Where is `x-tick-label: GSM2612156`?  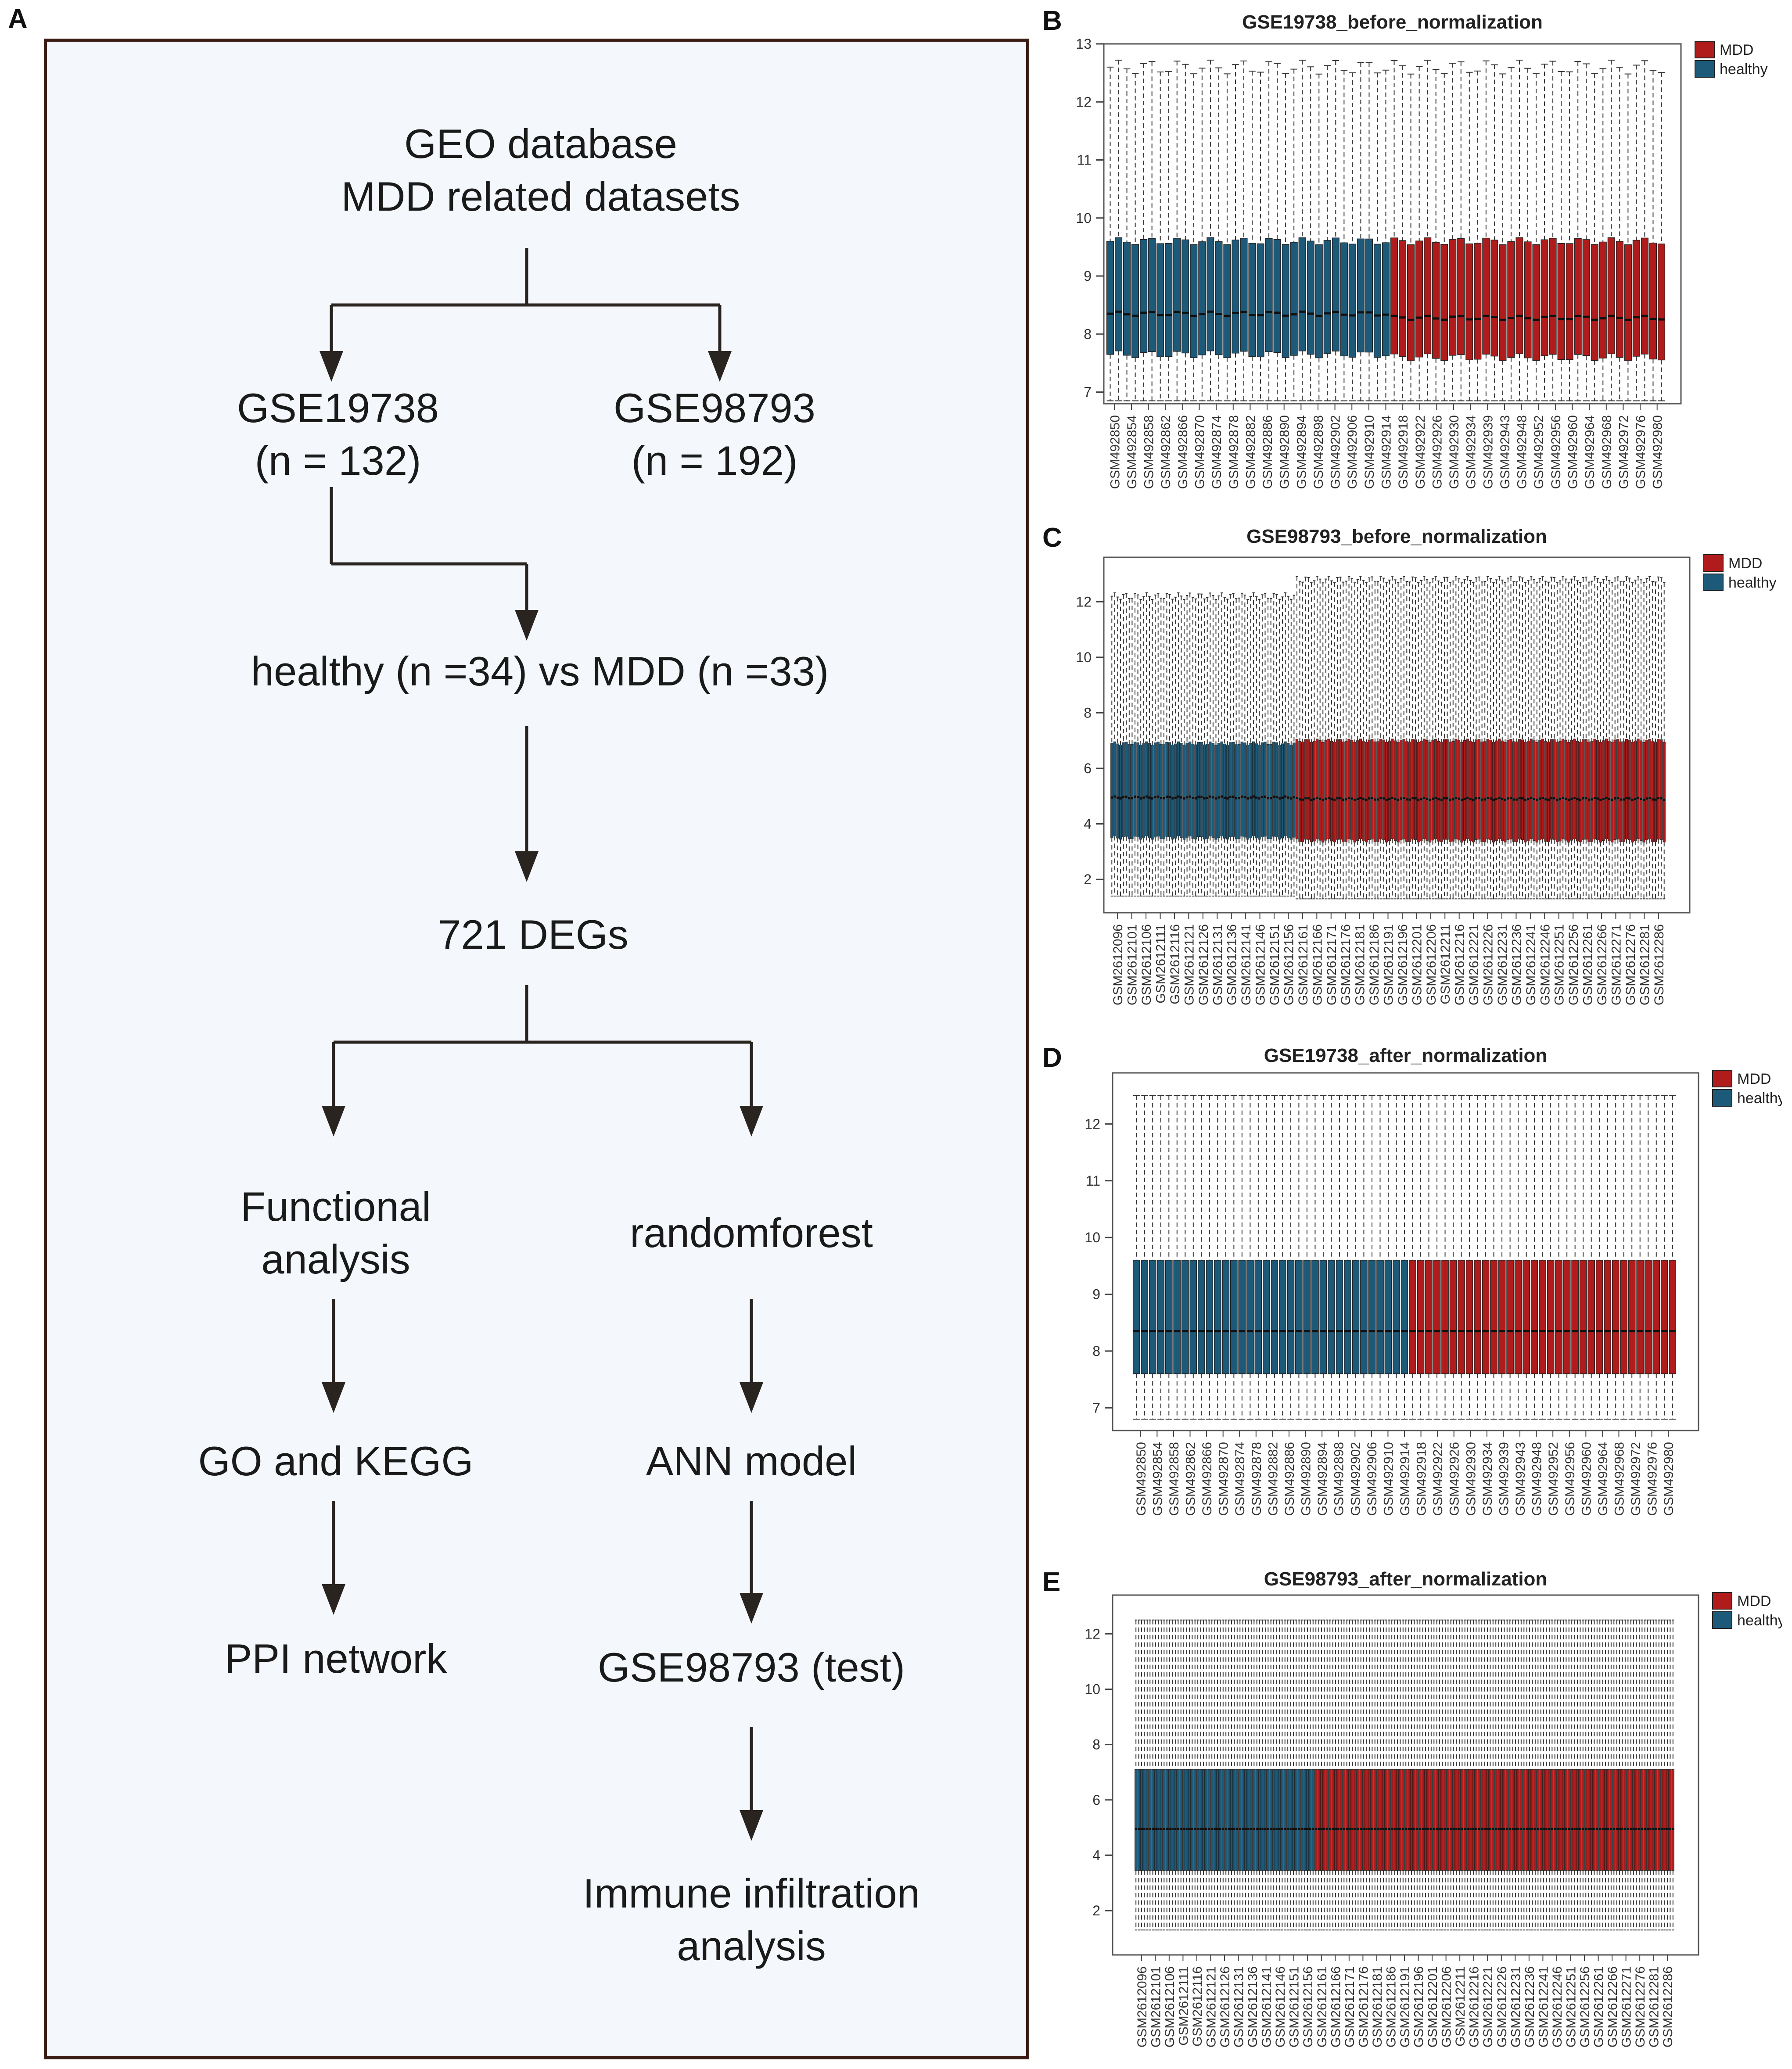 x-tick-label: GSM2612156 is located at coordinates (1289, 965).